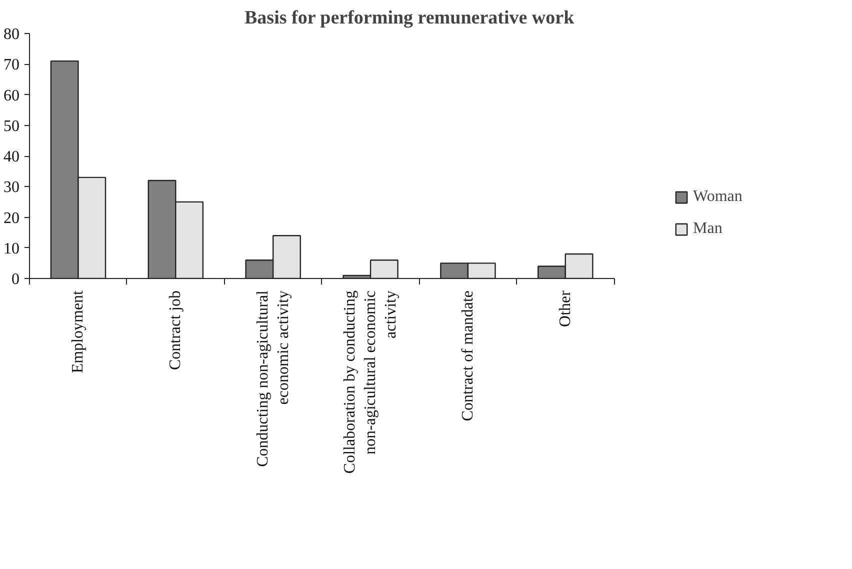  Describe the element at coordinates (12, 187) in the screenshot. I see `y-tick-label: 30` at that location.